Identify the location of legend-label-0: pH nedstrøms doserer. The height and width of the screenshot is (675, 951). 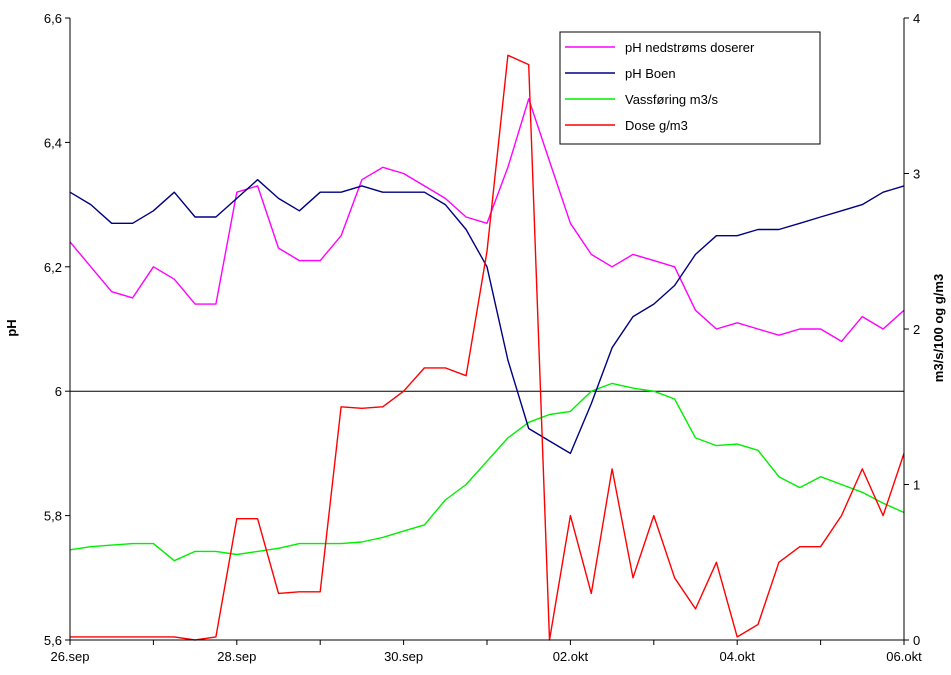
(690, 47).